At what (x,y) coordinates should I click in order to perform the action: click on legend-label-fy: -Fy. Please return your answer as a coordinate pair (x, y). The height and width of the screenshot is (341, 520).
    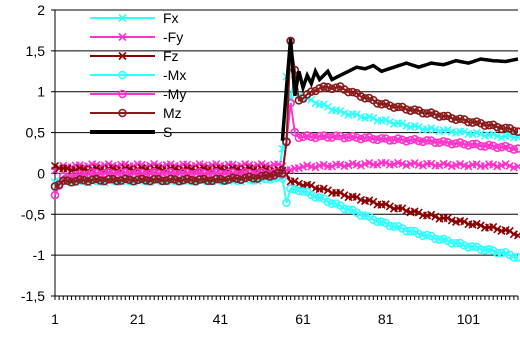
    Looking at the image, I should click on (173, 37).